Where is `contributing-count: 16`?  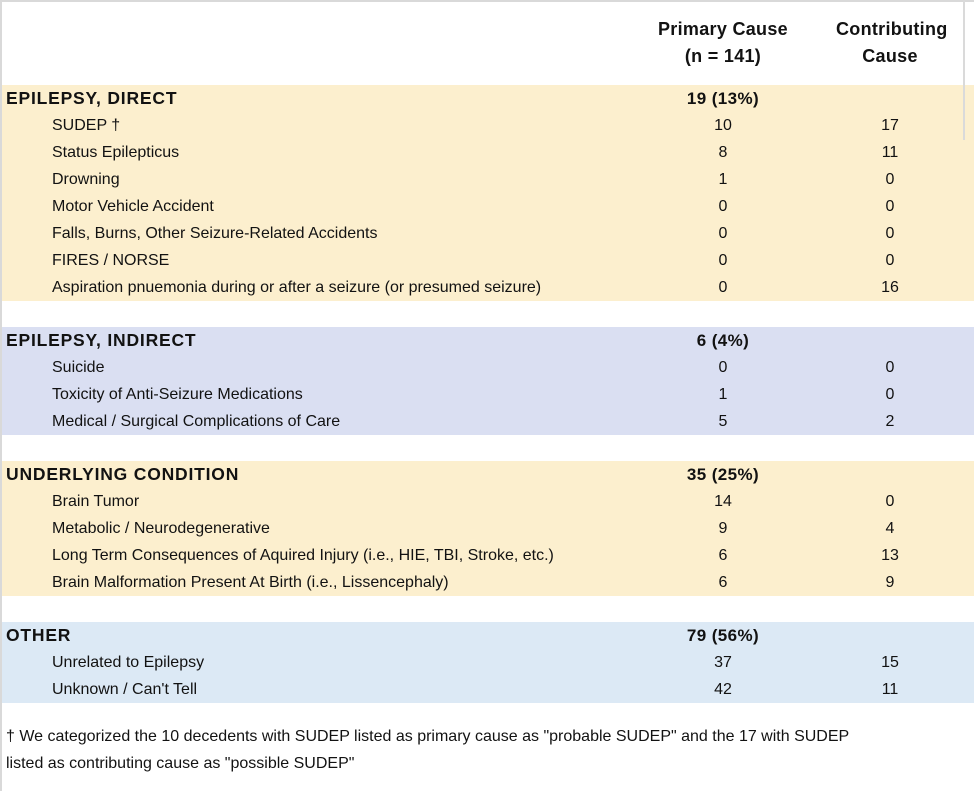 contributing-count: 16 is located at coordinates (890, 287).